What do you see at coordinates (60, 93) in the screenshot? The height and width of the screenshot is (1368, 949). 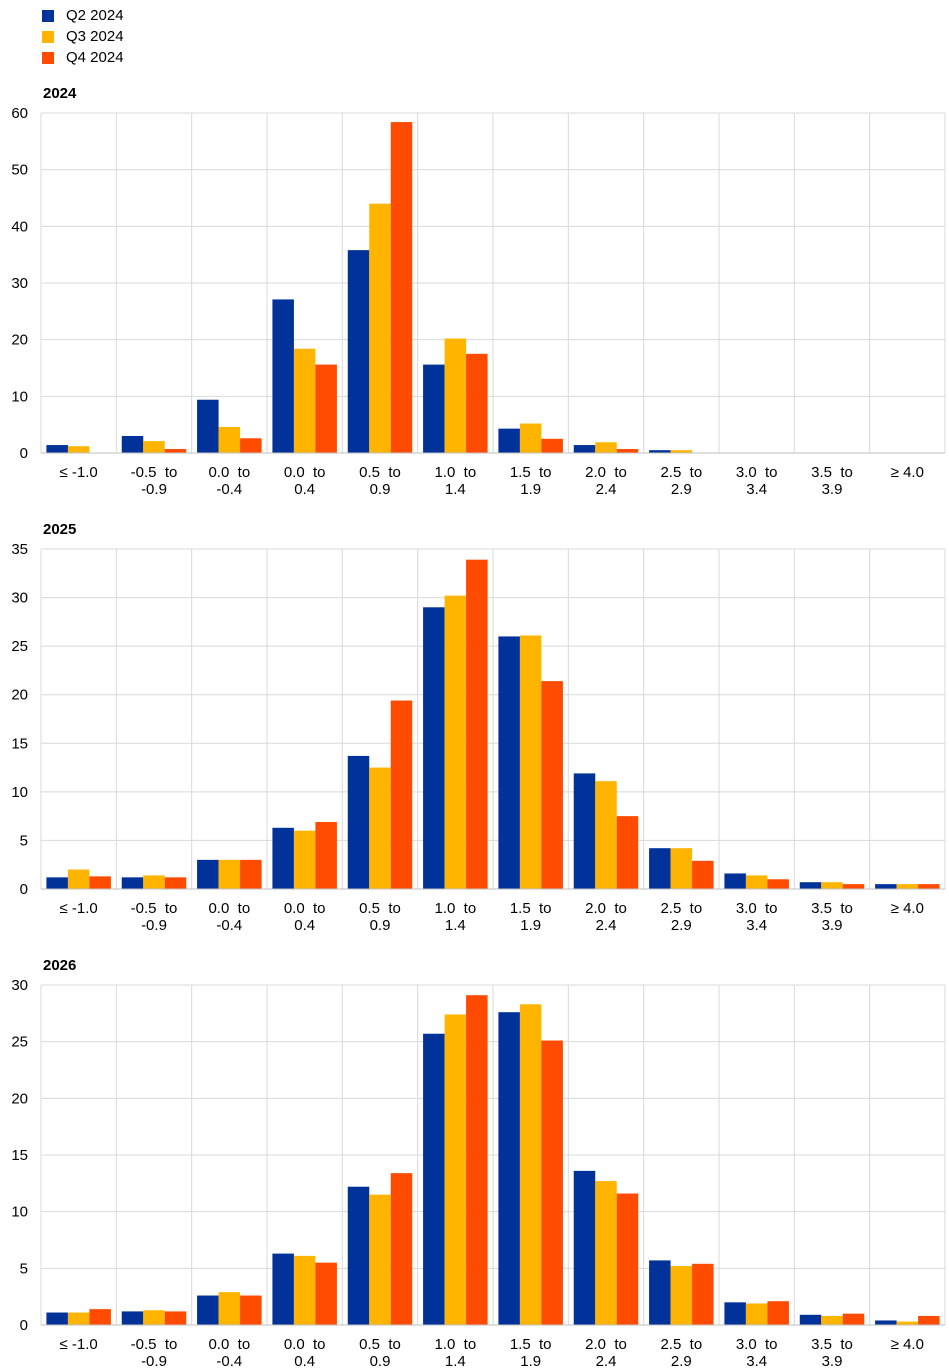 I see `chart-title: 2024` at bounding box center [60, 93].